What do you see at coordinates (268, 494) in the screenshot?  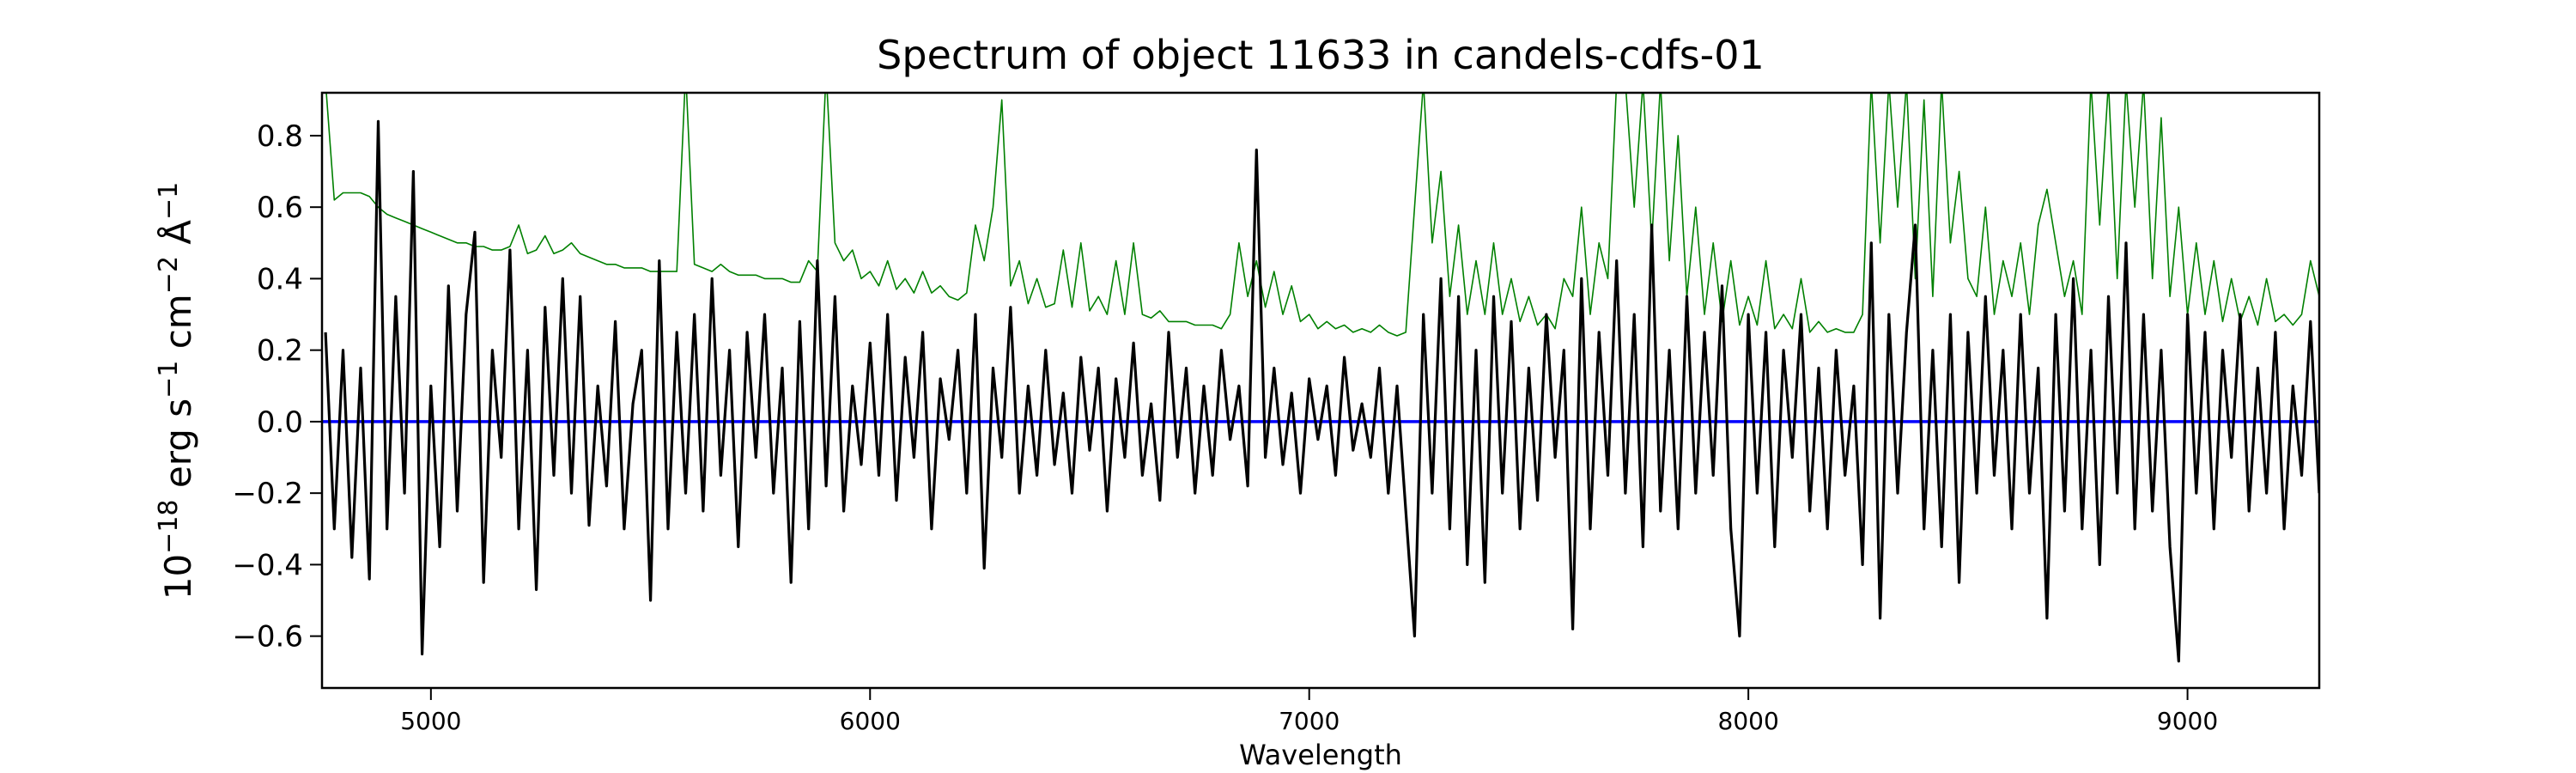 I see `y-tick-label: −0.2` at bounding box center [268, 494].